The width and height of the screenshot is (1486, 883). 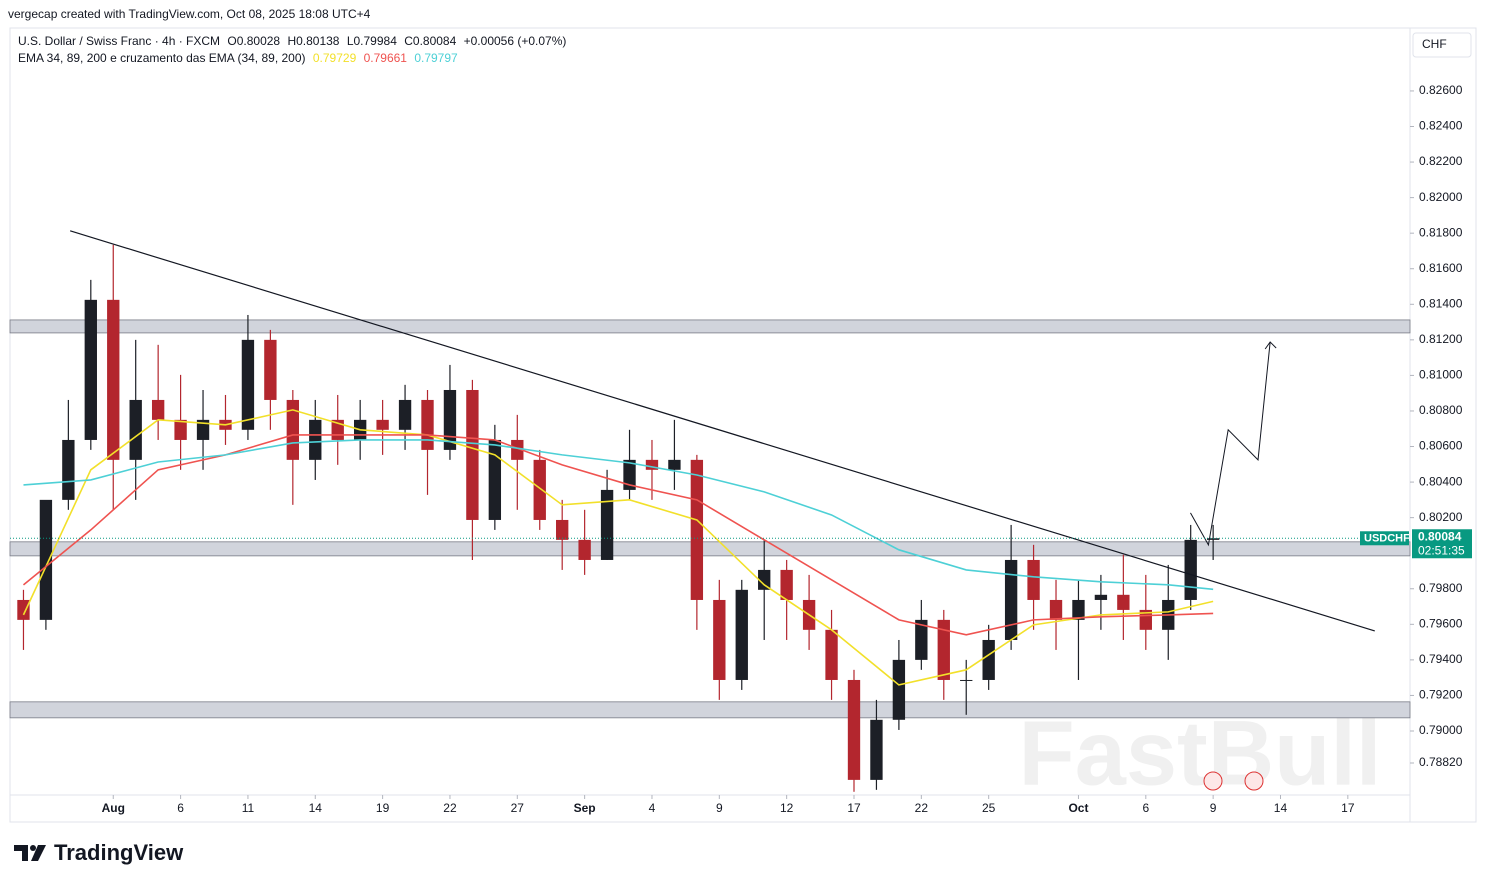 I want to click on y-tick-label: 0.82400, so click(x=1441, y=126).